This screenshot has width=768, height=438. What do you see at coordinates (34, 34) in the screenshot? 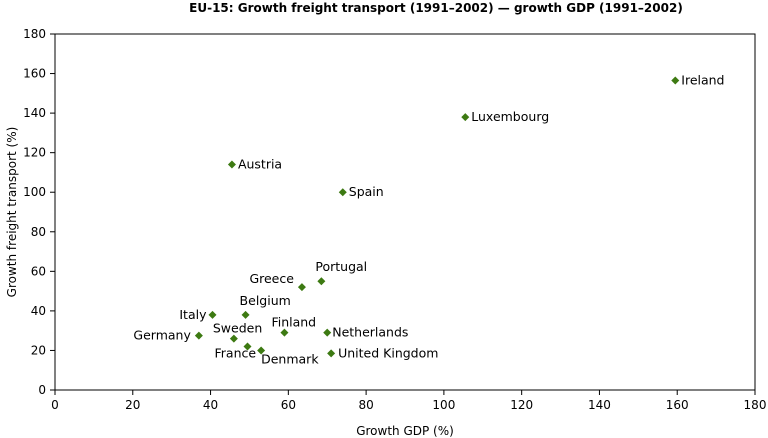
I see `y-tick-label: 180` at bounding box center [34, 34].